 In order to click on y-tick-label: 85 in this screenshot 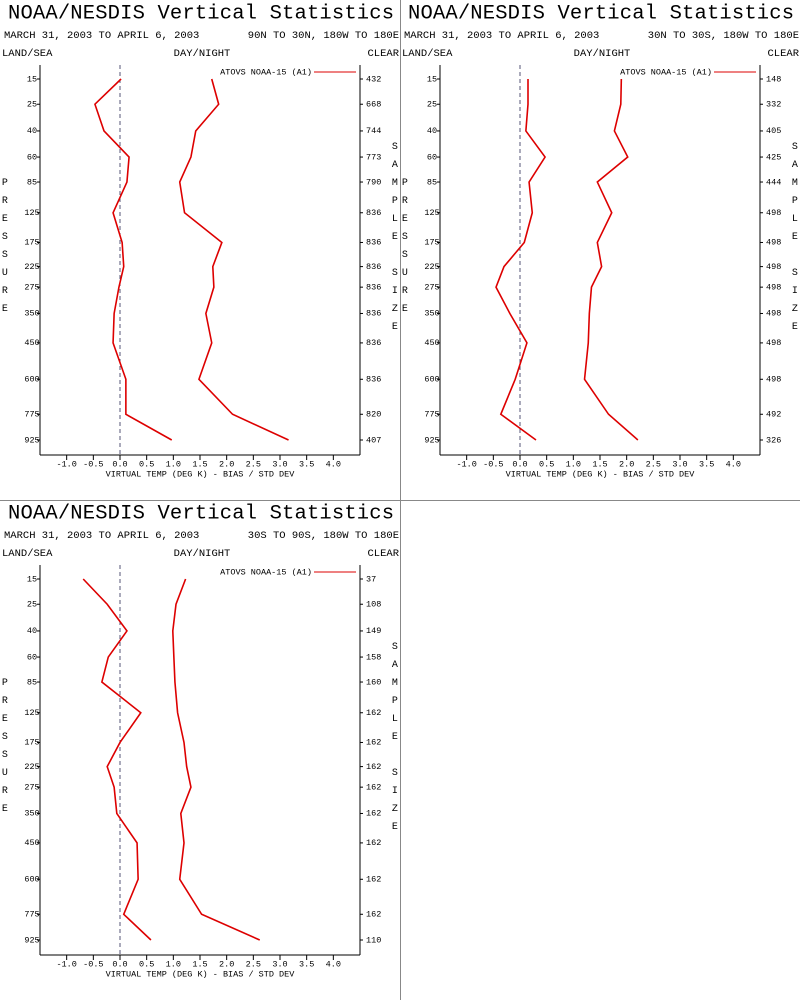, I will do `click(32, 182)`.